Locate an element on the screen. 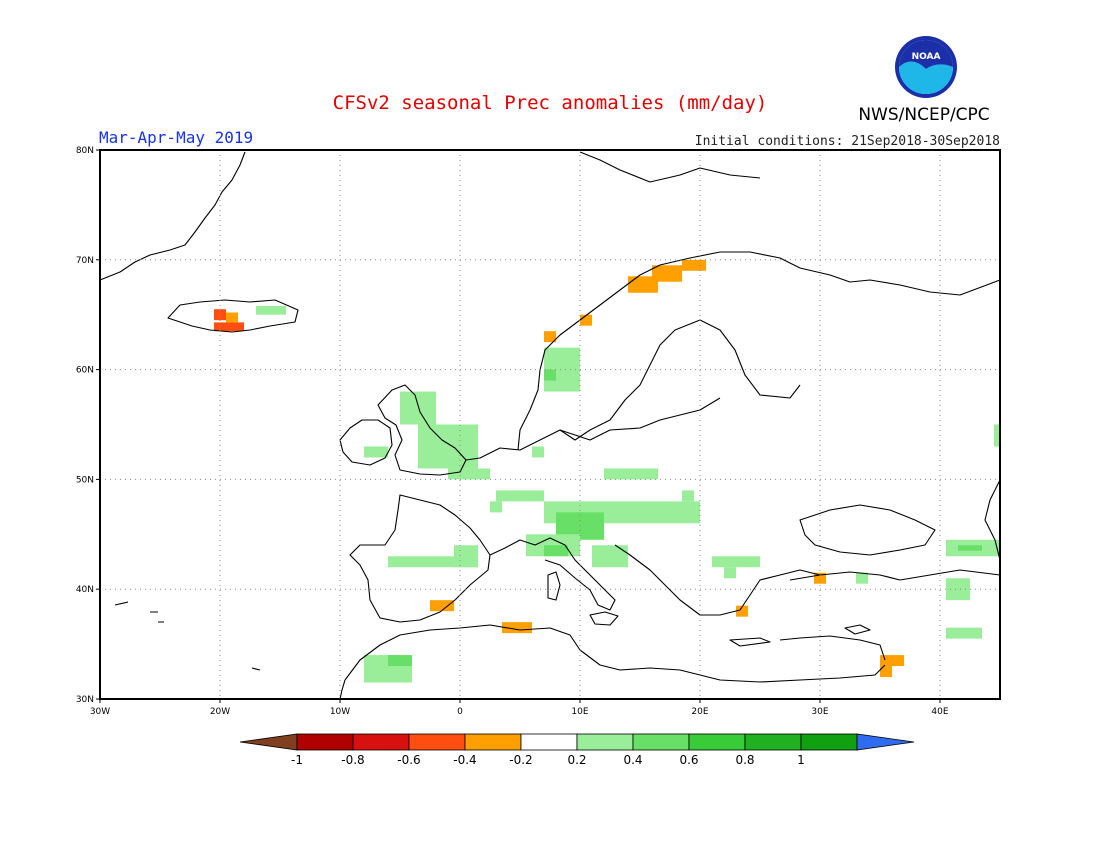 The image size is (1100, 850). latitude-tick-label: 70N is located at coordinates (85, 261).